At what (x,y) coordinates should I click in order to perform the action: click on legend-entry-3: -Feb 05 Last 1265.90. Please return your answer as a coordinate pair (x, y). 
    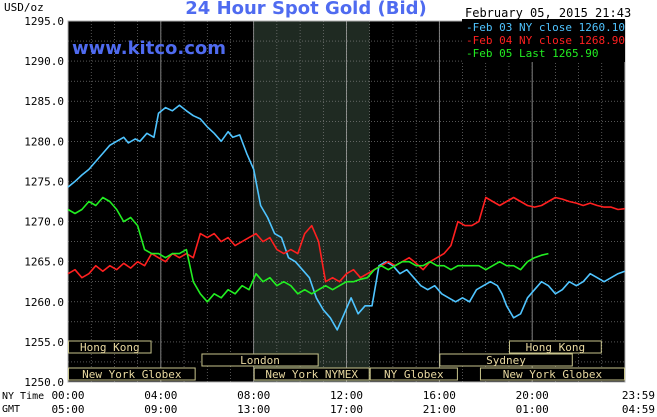
    Looking at the image, I should click on (532, 53).